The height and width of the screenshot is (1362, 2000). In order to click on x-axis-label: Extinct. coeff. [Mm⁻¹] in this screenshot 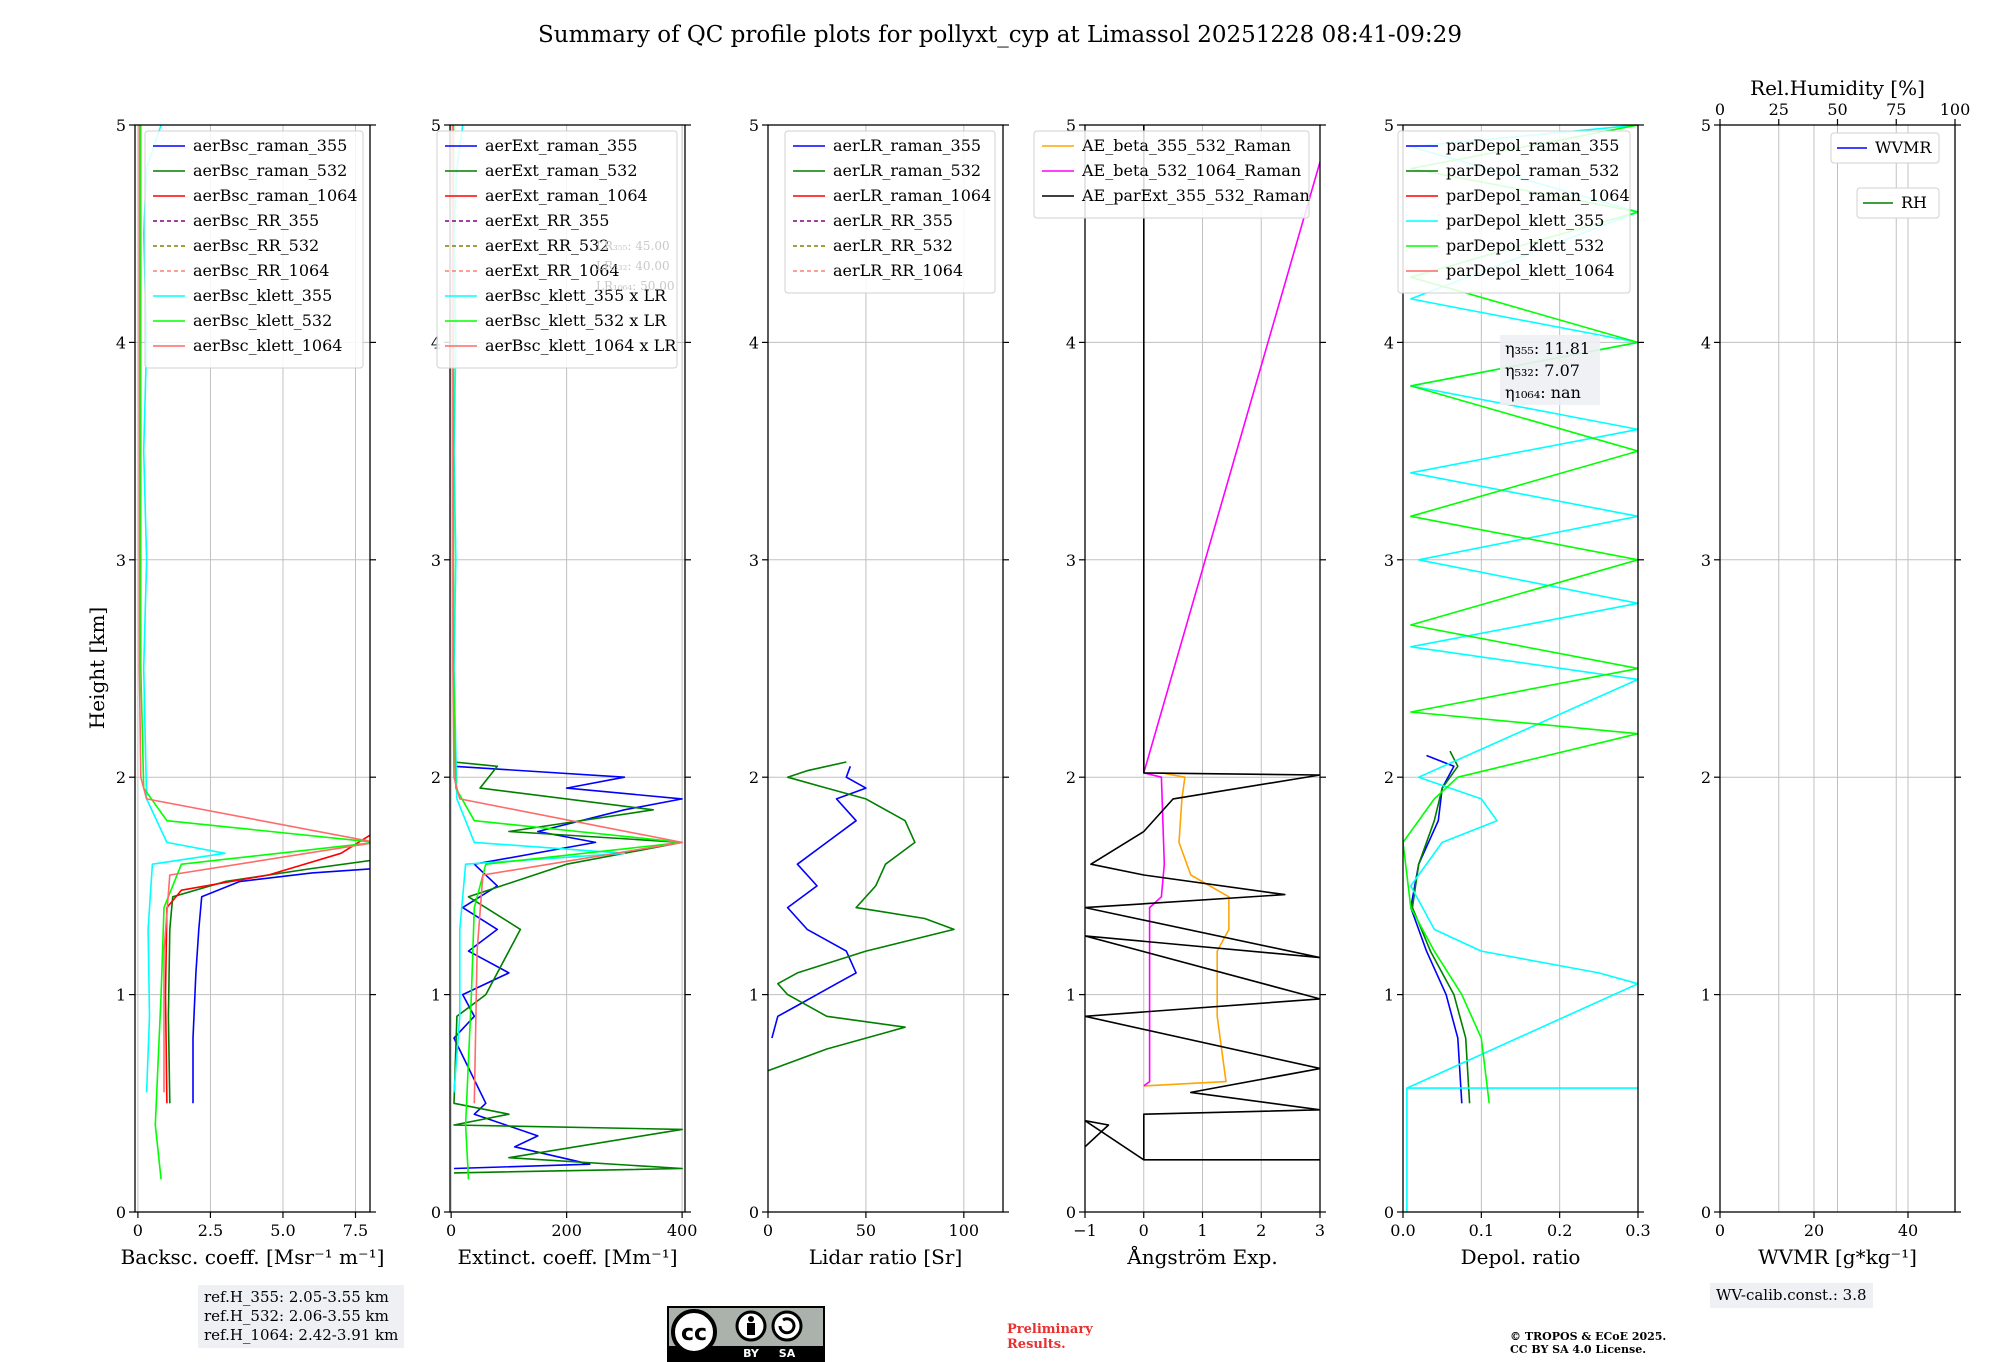, I will do `click(567, 1257)`.